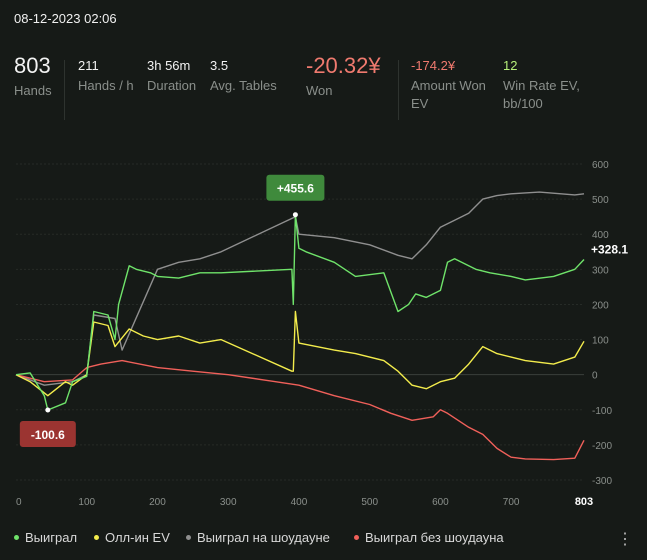 This screenshot has height=560, width=647. I want to click on stat-win-rate-ev: 12 Win Rate EV, bb/100, so click(548, 85).